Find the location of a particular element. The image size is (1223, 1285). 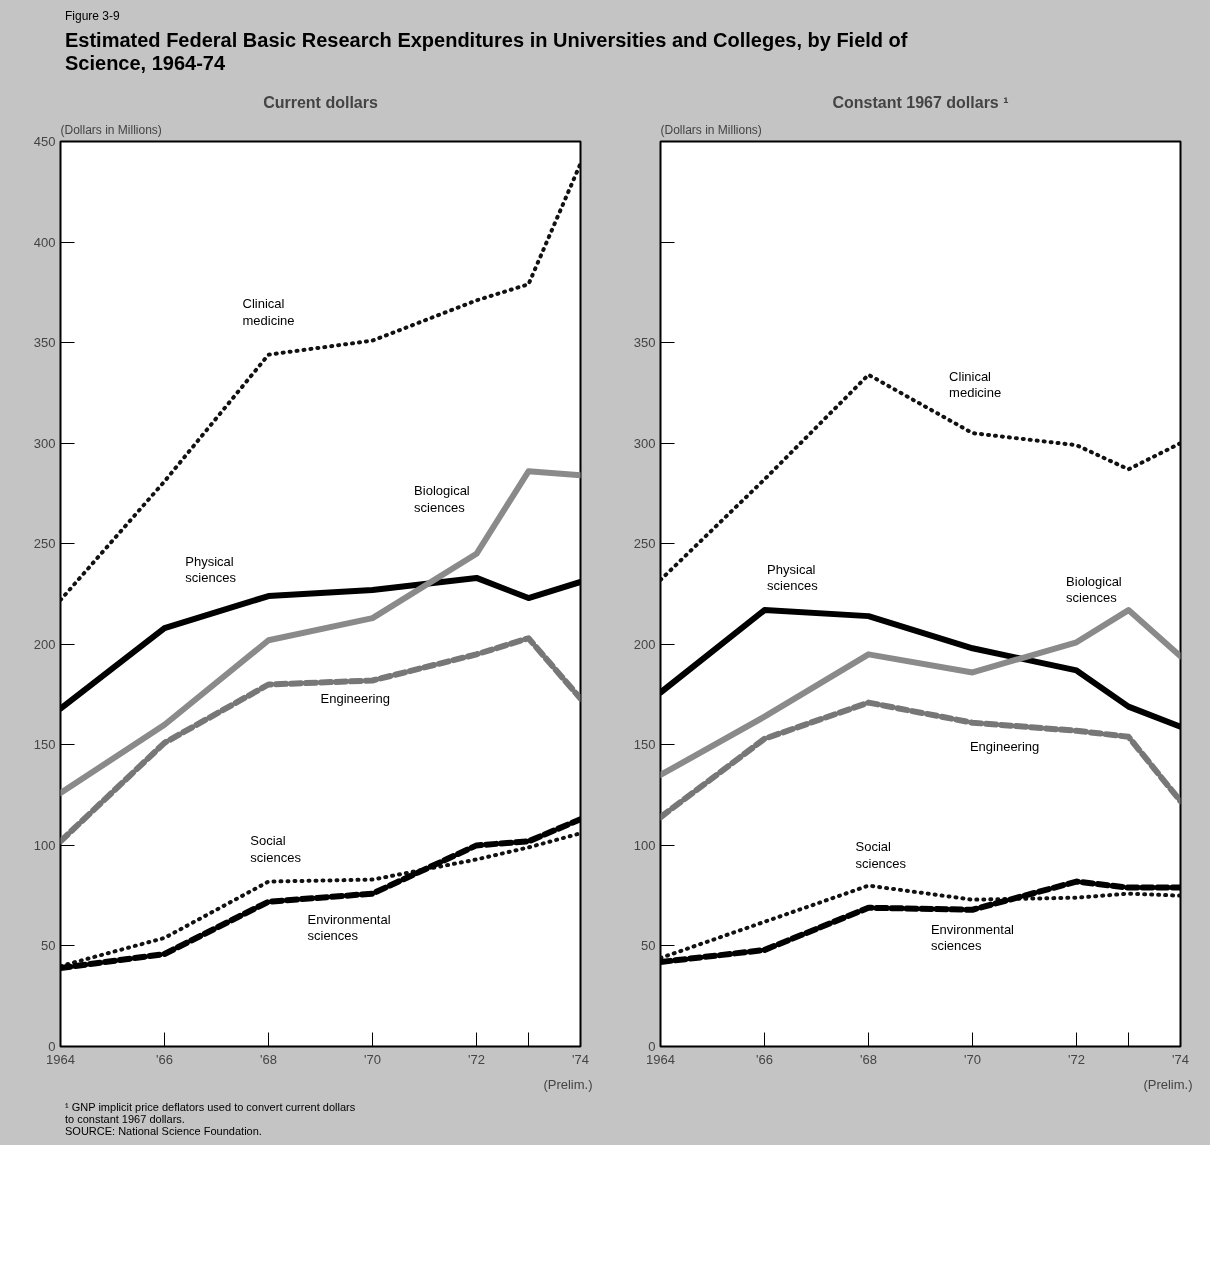

y-tick-label: 400 is located at coordinates (44, 242).